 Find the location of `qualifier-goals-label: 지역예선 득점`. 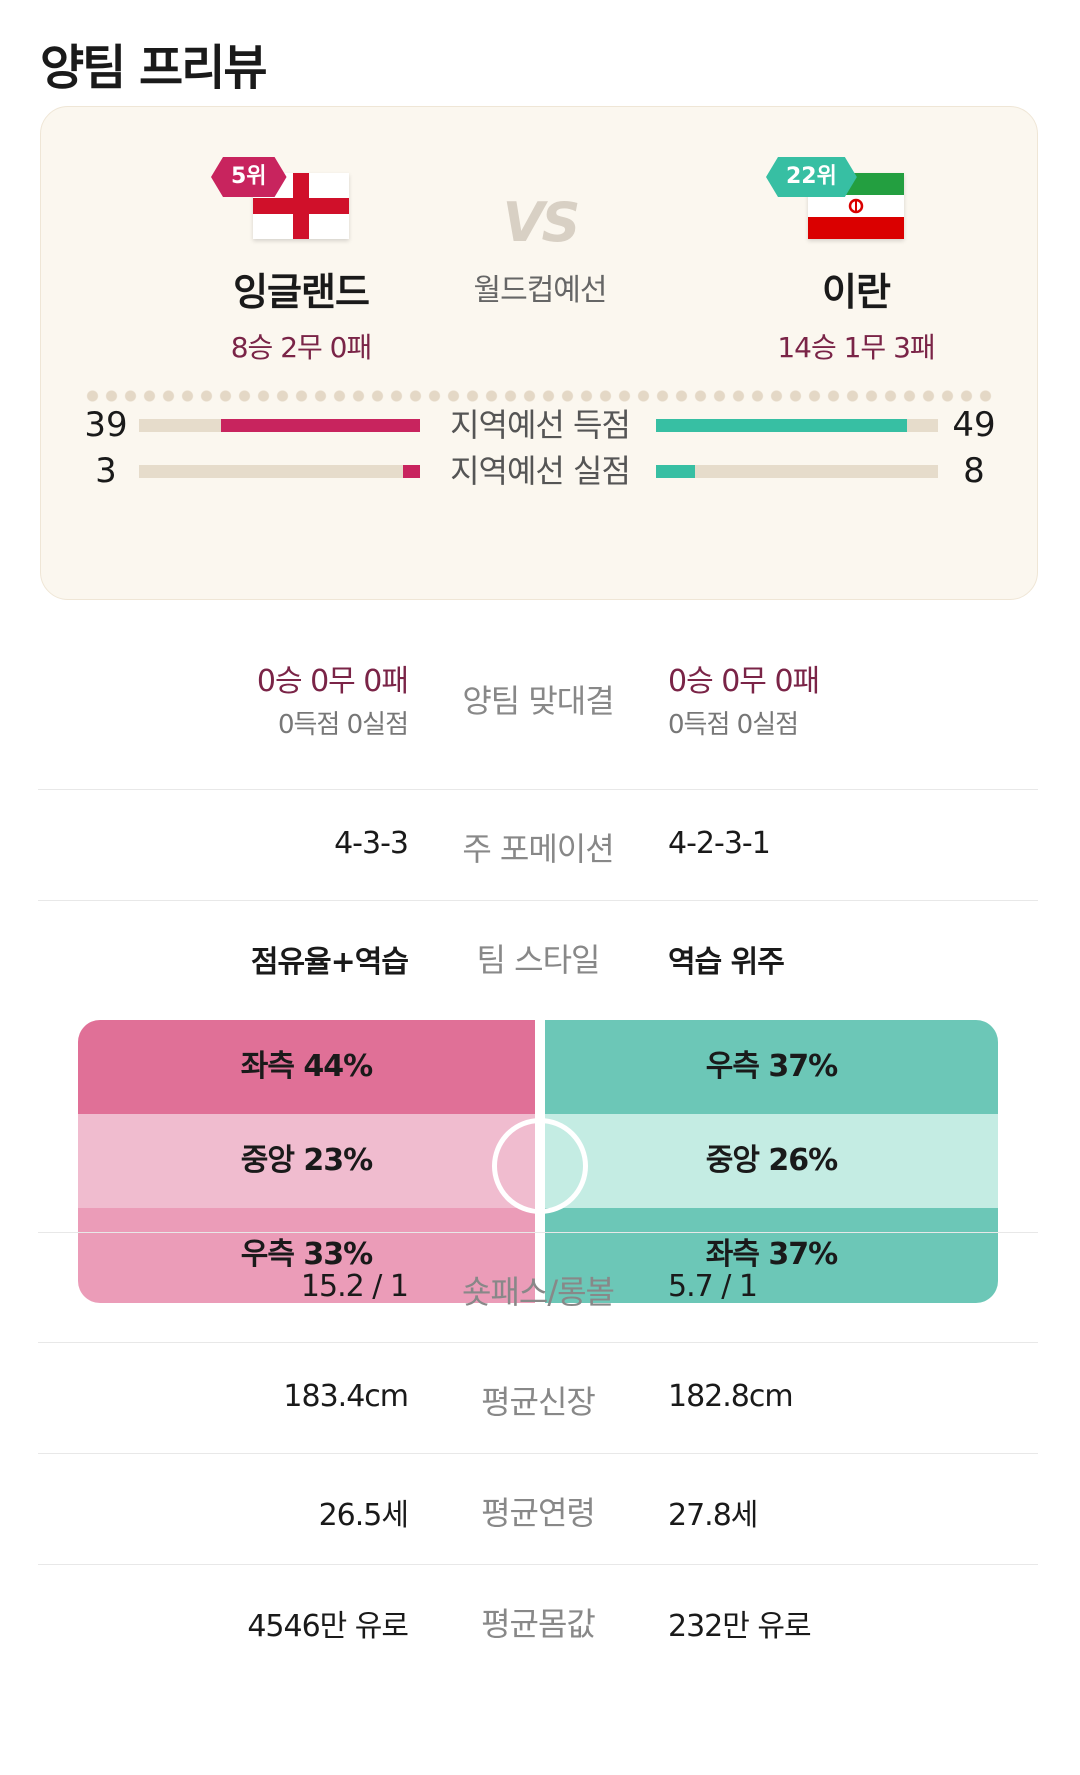

qualifier-goals-label: 지역예선 득점 is located at coordinates (540, 425).